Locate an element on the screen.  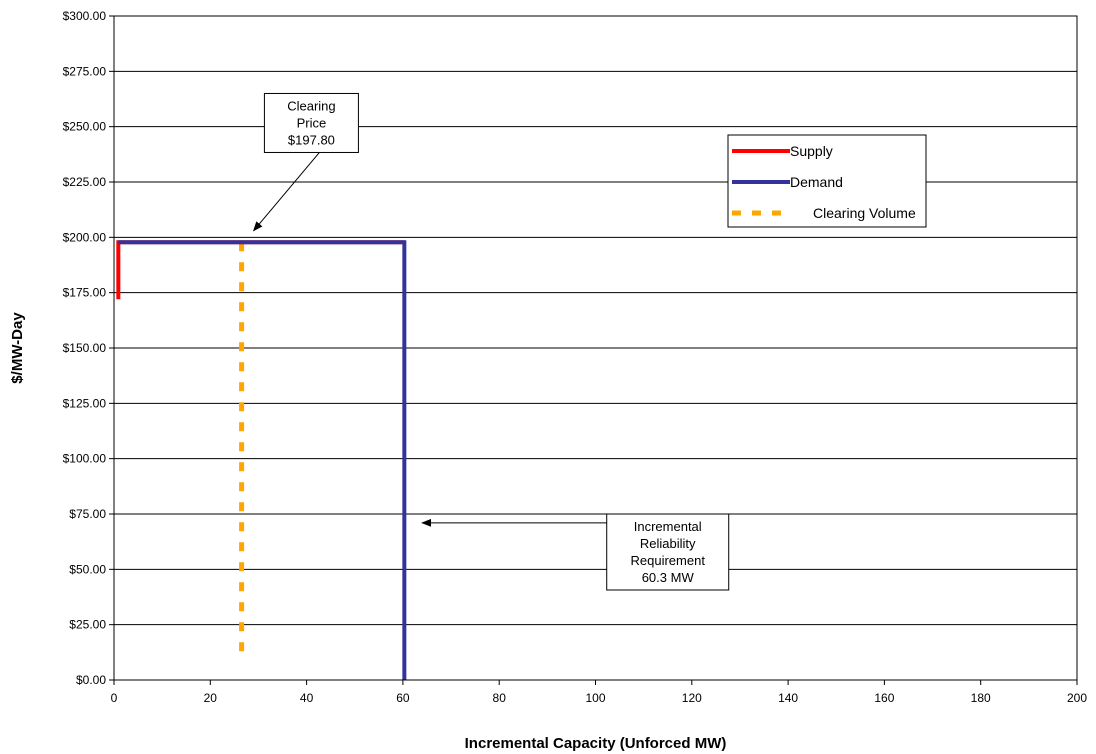
annotation-text: 60.3 MW is located at coordinates (668, 577).